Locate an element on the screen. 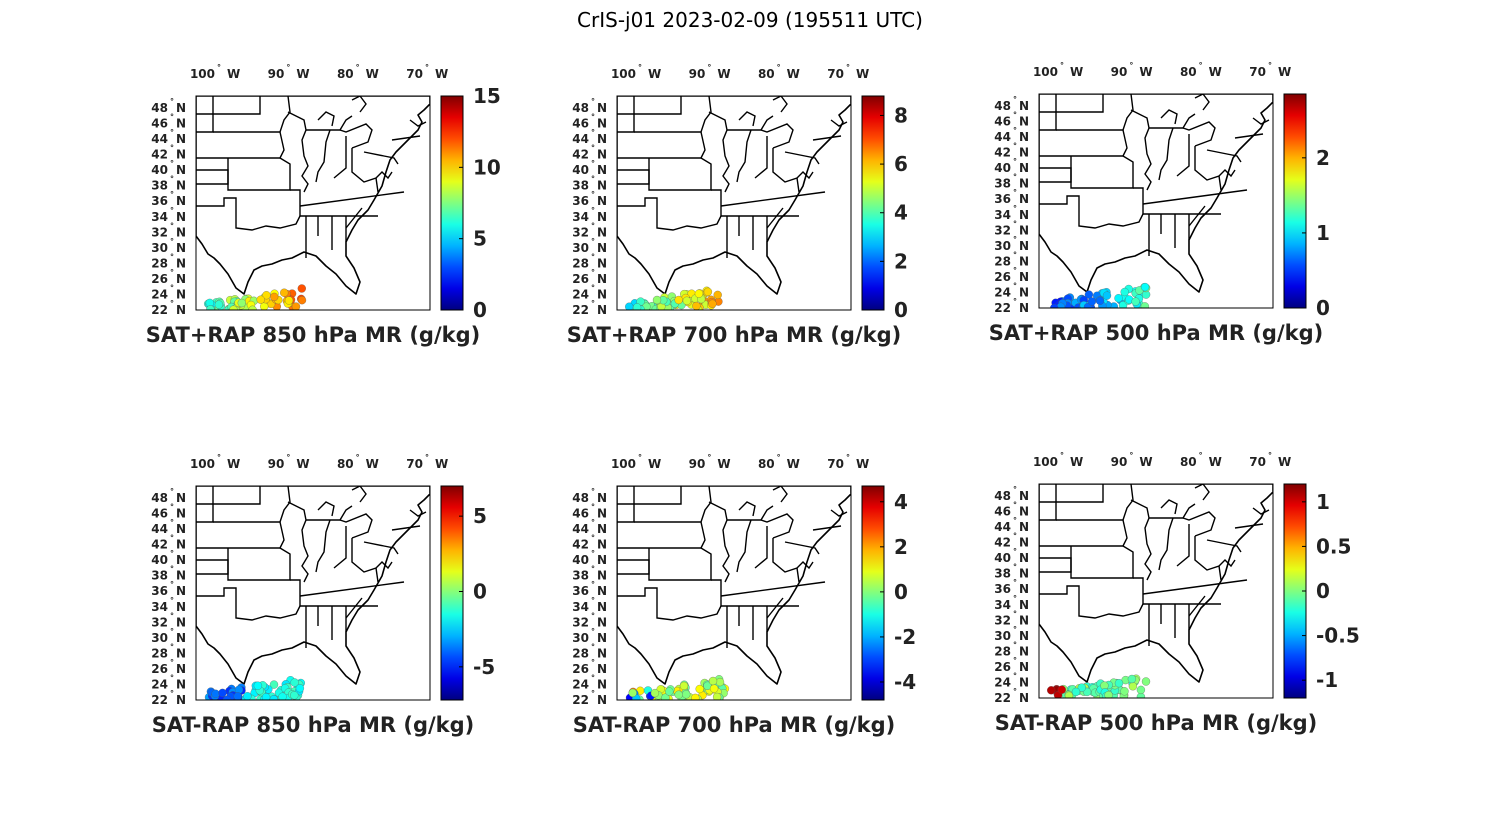  panel-title: SAT+RAP 700 hPa MR (g/kg) is located at coordinates (734, 335).